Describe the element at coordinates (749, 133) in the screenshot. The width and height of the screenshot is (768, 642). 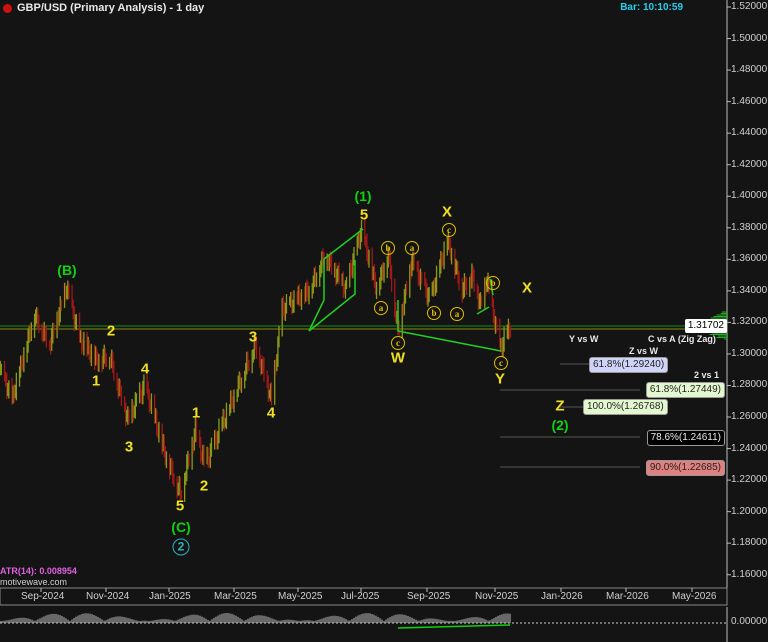
I see `price-tick-label: 1.44000` at that location.